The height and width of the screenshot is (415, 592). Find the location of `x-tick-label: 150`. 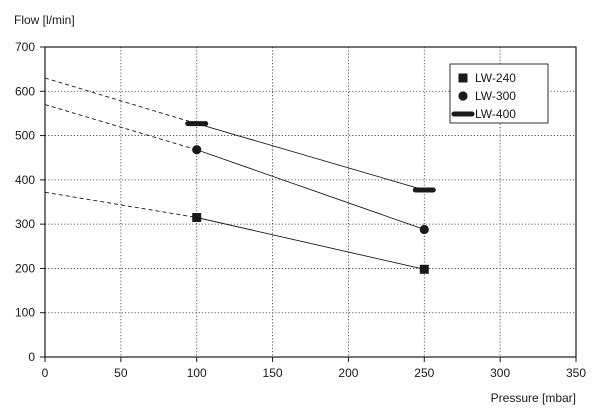

x-tick-label: 150 is located at coordinates (273, 373).